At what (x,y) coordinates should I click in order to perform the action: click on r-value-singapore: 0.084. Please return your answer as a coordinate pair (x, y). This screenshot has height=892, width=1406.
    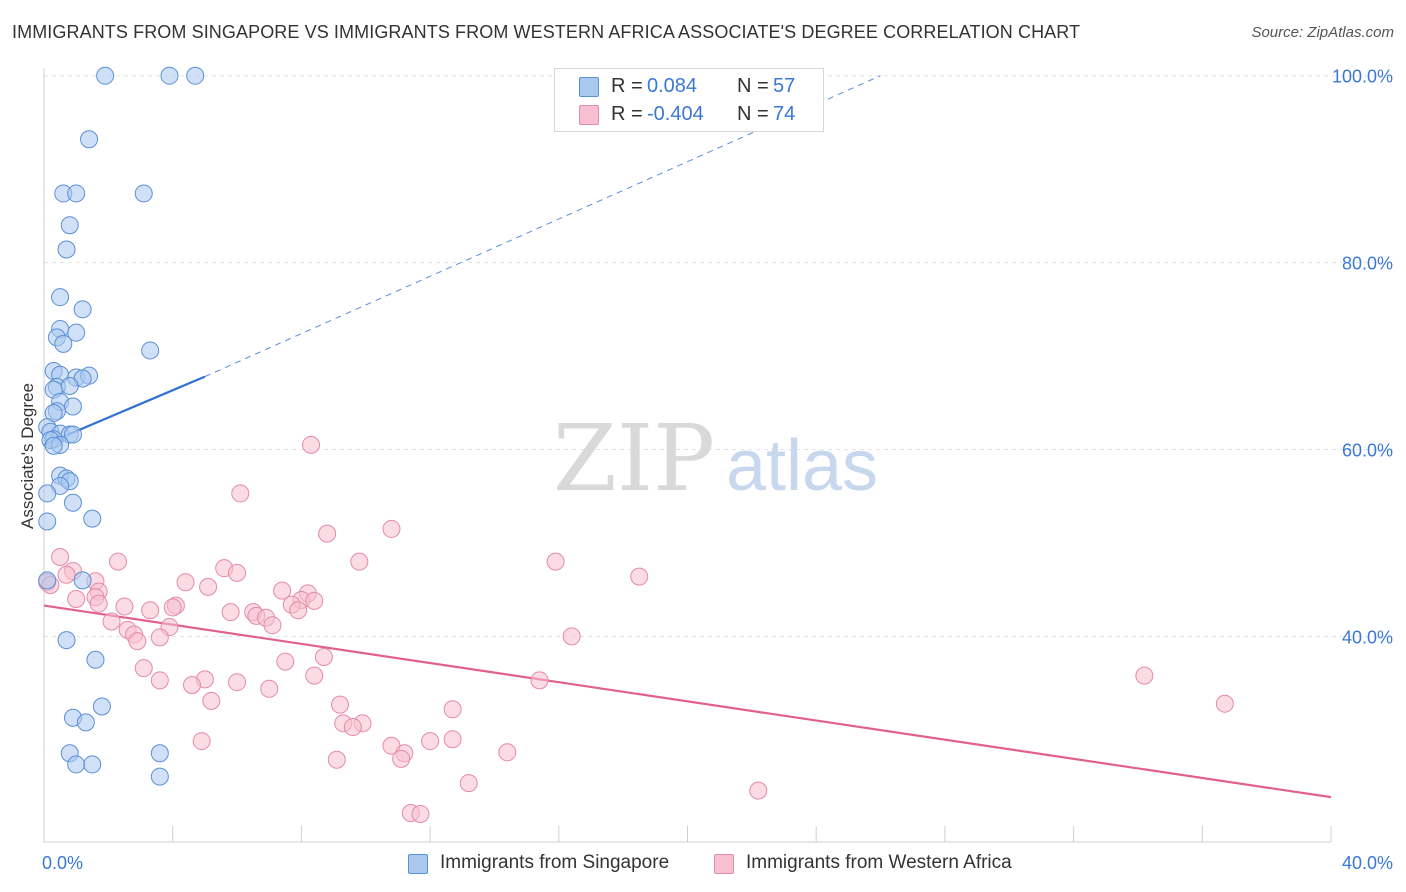
    Looking at the image, I should click on (672, 86).